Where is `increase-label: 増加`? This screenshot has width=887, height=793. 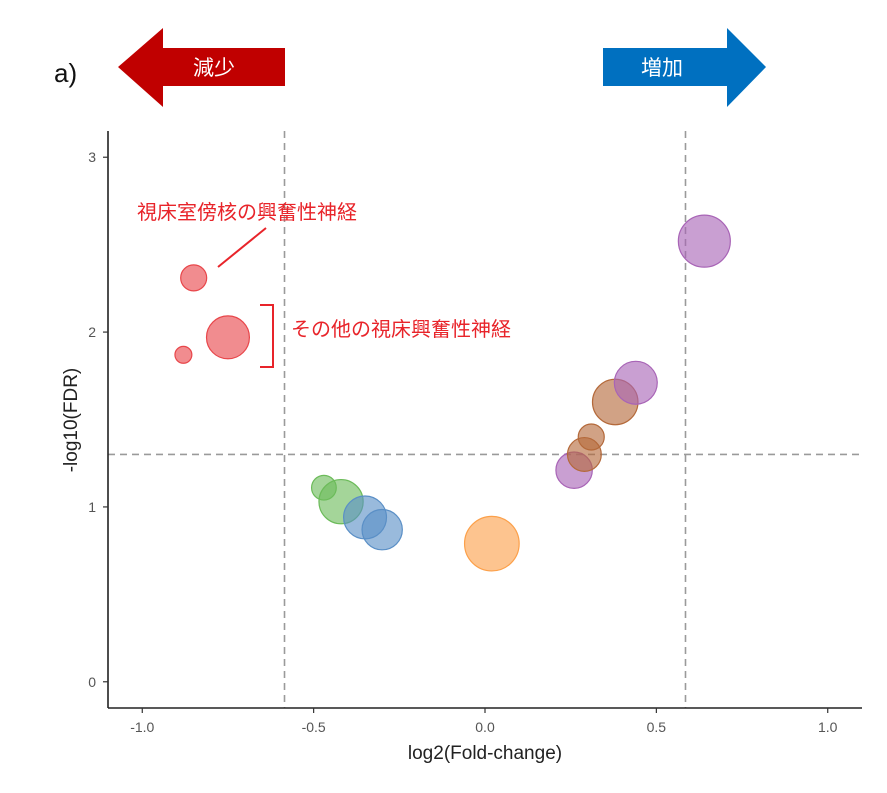
increase-label: 増加 is located at coordinates (662, 68).